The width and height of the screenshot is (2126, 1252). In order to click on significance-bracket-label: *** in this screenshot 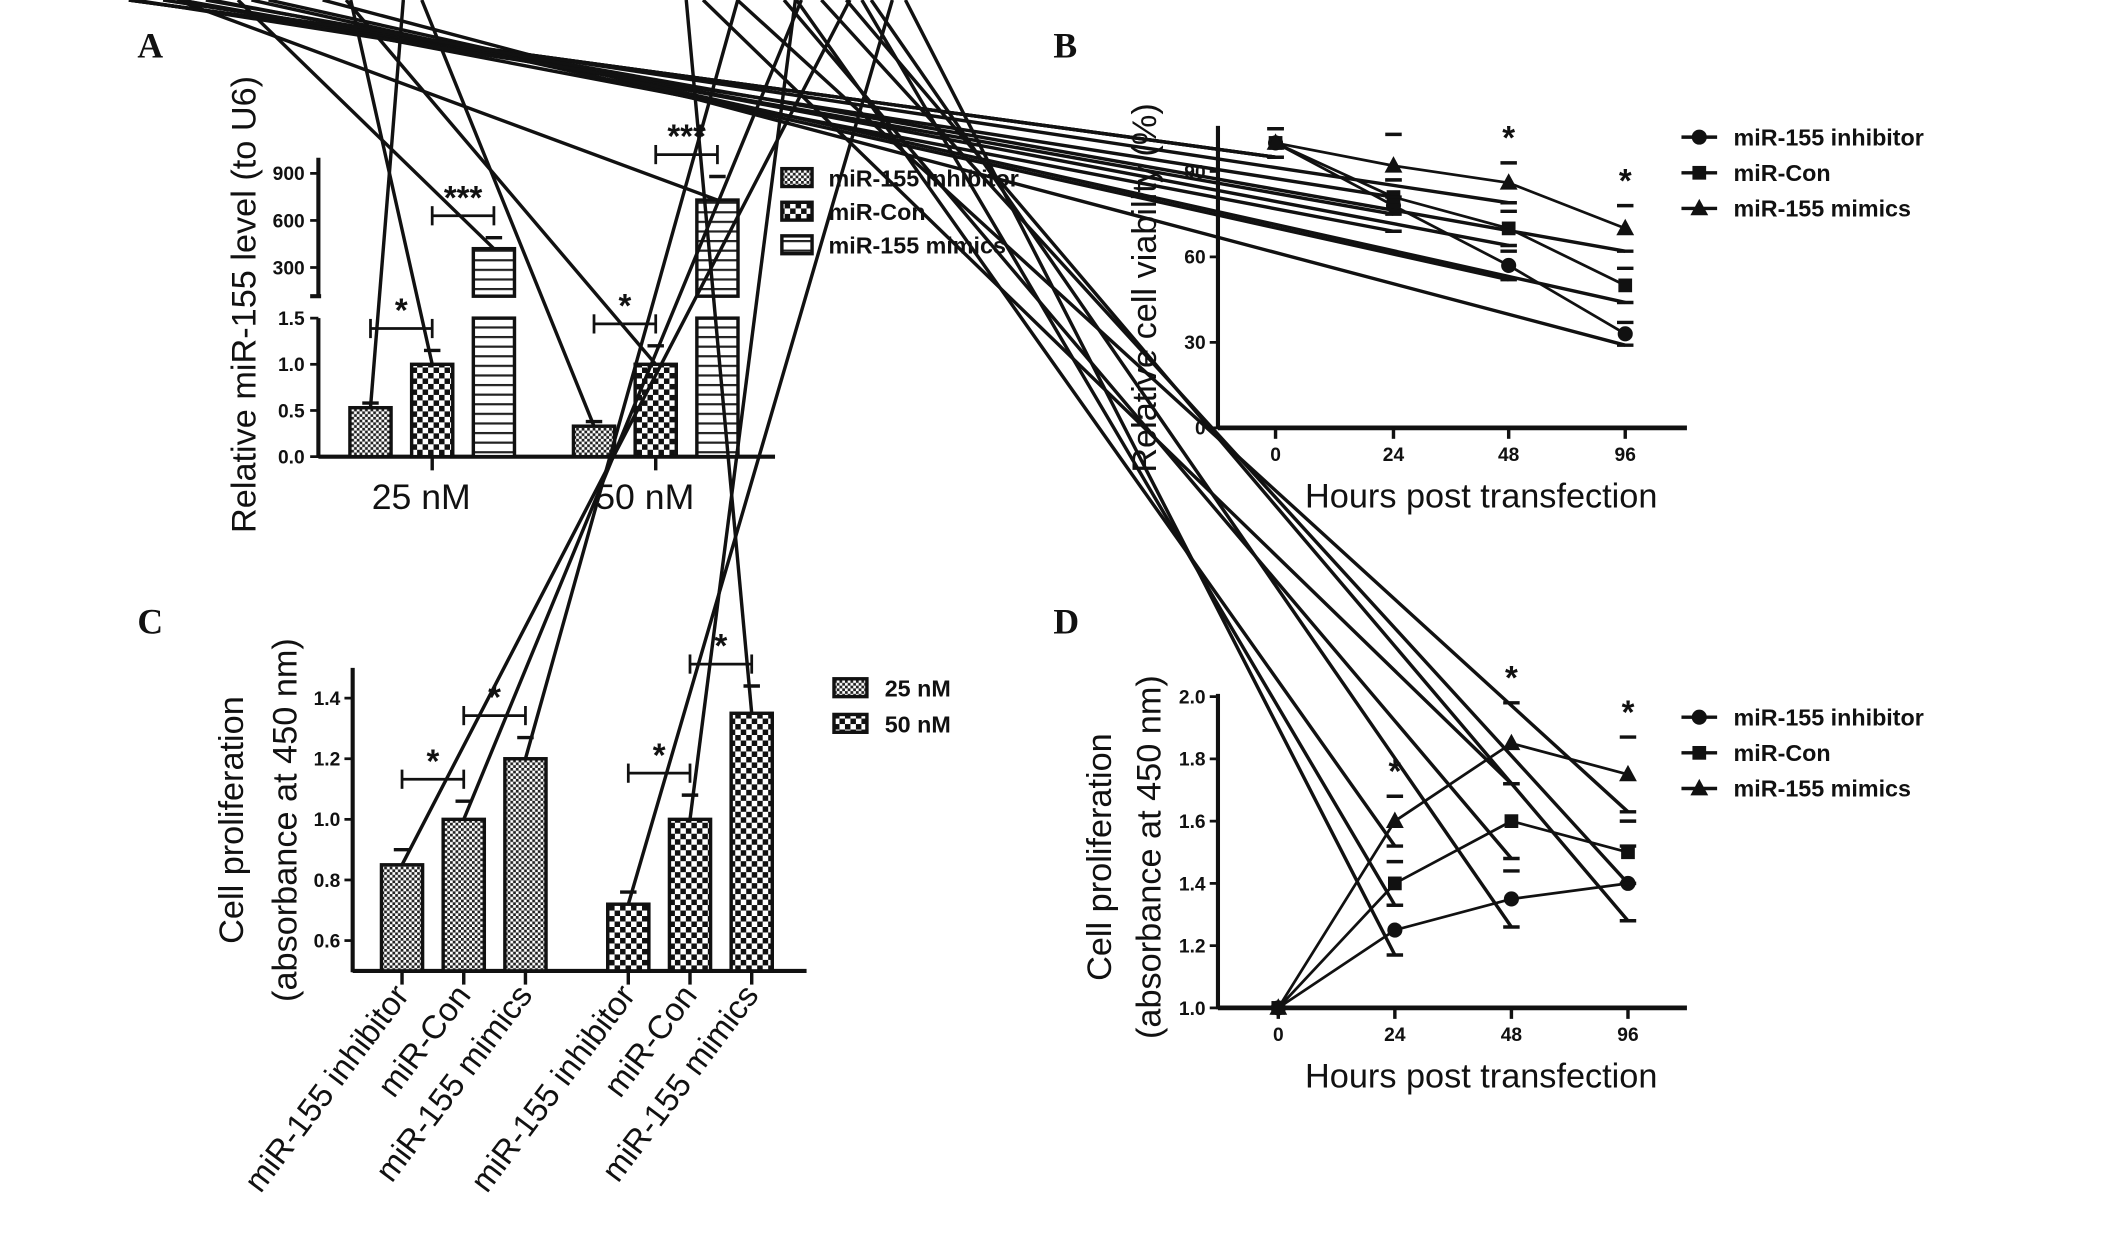, I will do `click(463, 197)`.